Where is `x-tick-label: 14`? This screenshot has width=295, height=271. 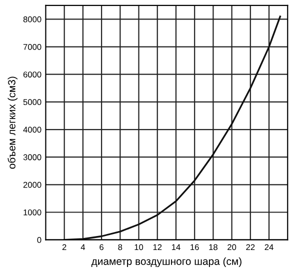 x-tick-label: 14 is located at coordinates (176, 247).